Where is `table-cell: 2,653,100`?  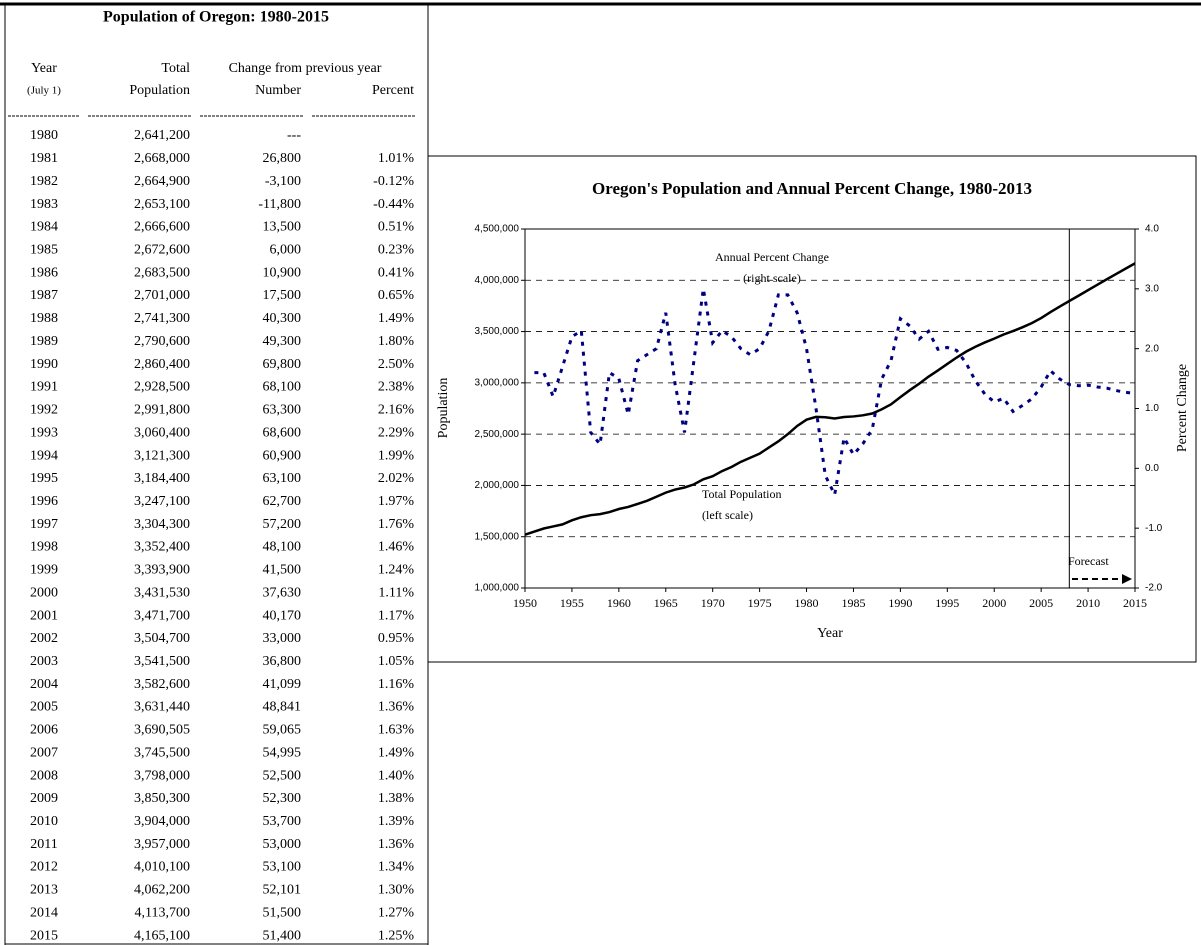 table-cell: 2,653,100 is located at coordinates (162, 204).